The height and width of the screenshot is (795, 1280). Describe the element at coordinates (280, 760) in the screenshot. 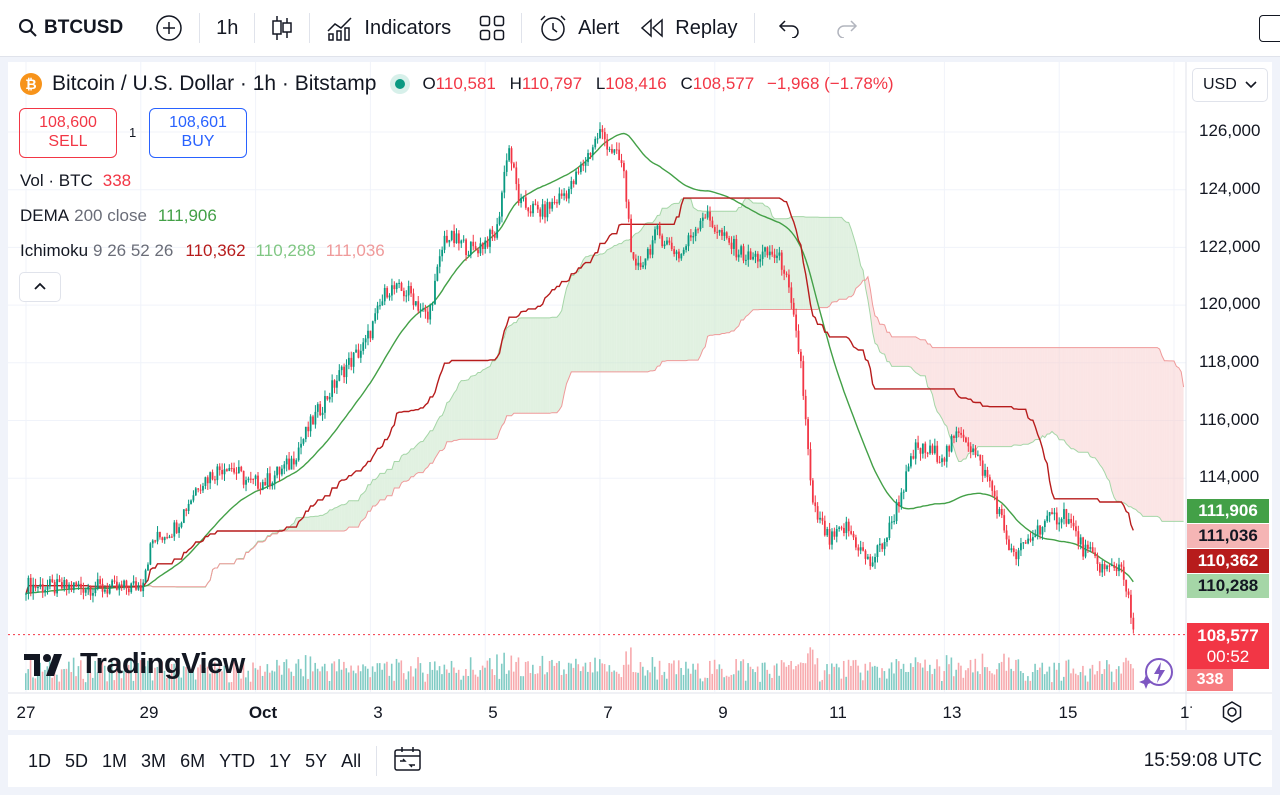

I see `range-1y-button: 1Y` at that location.